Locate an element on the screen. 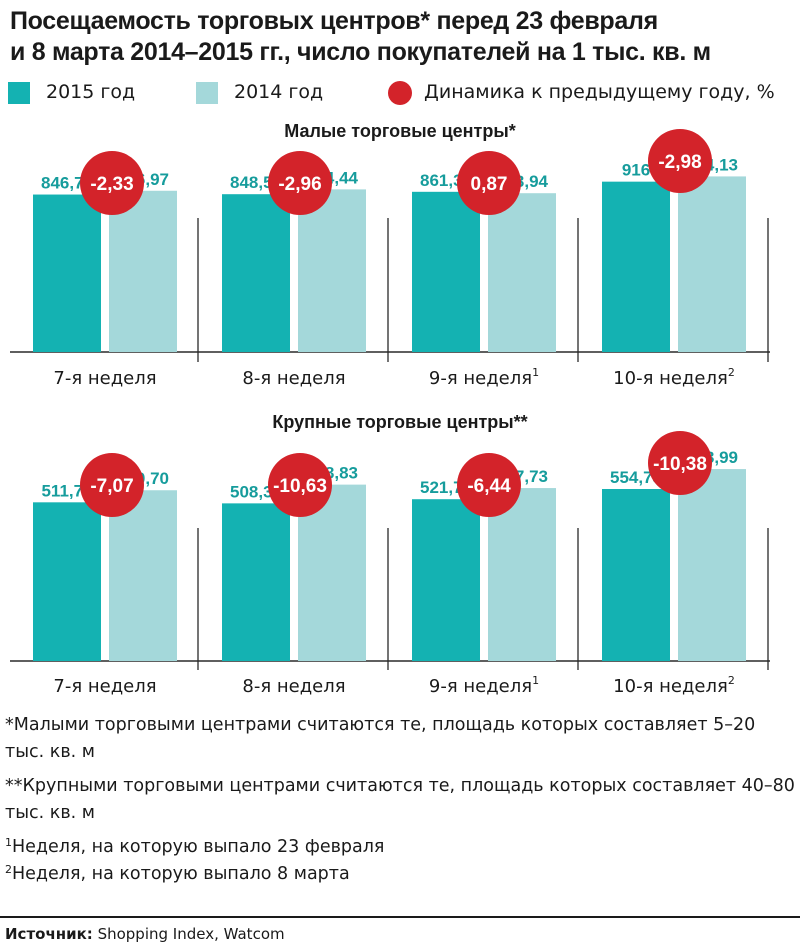 This screenshot has height=948, width=800. panel1-category-week-3: 9-я неделя1 is located at coordinates (484, 377).